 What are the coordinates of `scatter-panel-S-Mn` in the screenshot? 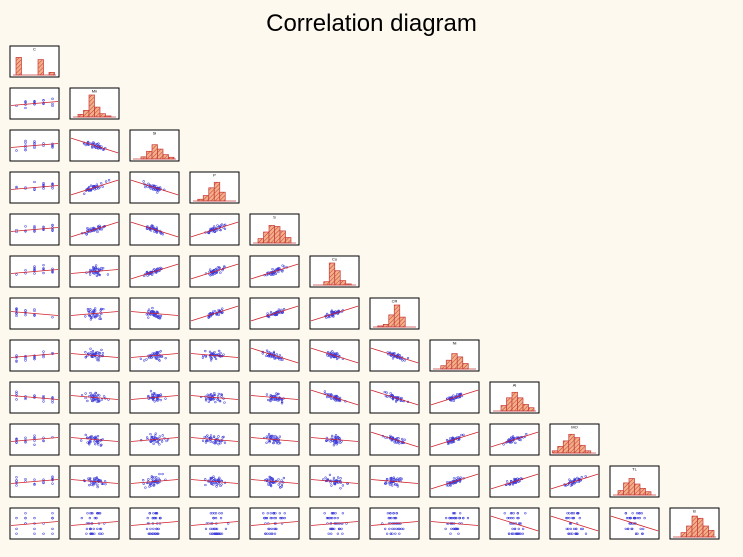 It's located at (94, 229).